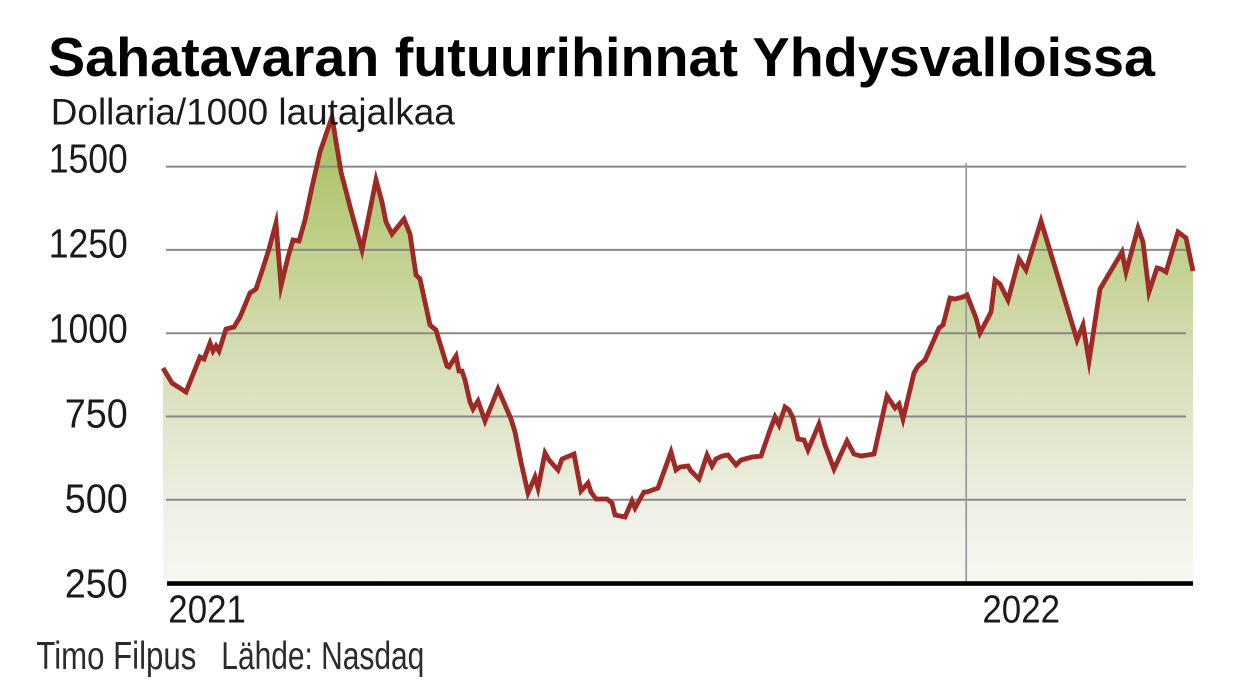  Describe the element at coordinates (207, 609) in the screenshot. I see `svg-text: 2021` at that location.